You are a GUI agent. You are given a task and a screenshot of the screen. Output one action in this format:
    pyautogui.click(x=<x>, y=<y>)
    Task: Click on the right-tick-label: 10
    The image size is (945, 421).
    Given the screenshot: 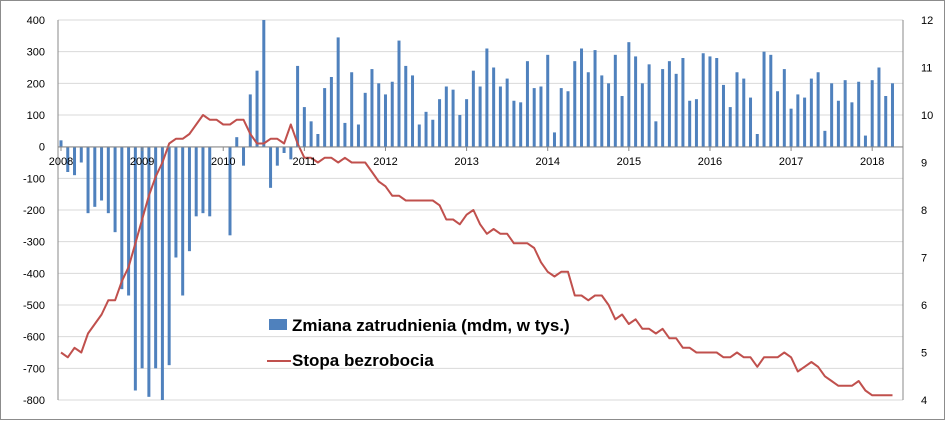 What is the action you would take?
    pyautogui.click(x=927, y=116)
    